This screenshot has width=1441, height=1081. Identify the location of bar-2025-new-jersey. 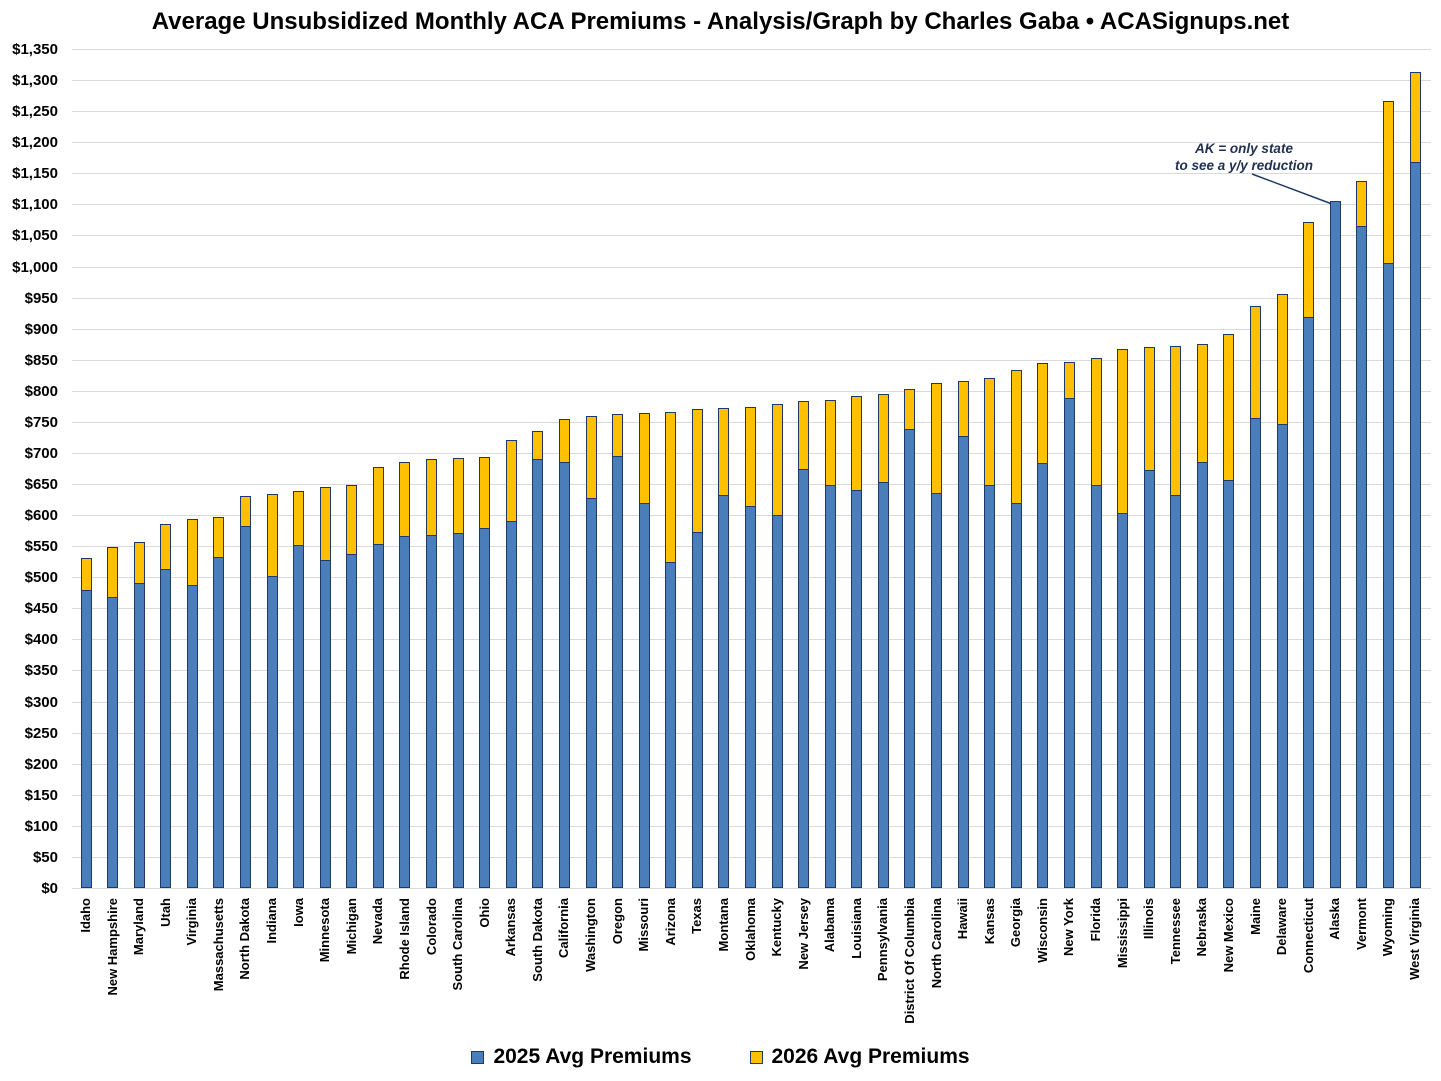
(804, 678).